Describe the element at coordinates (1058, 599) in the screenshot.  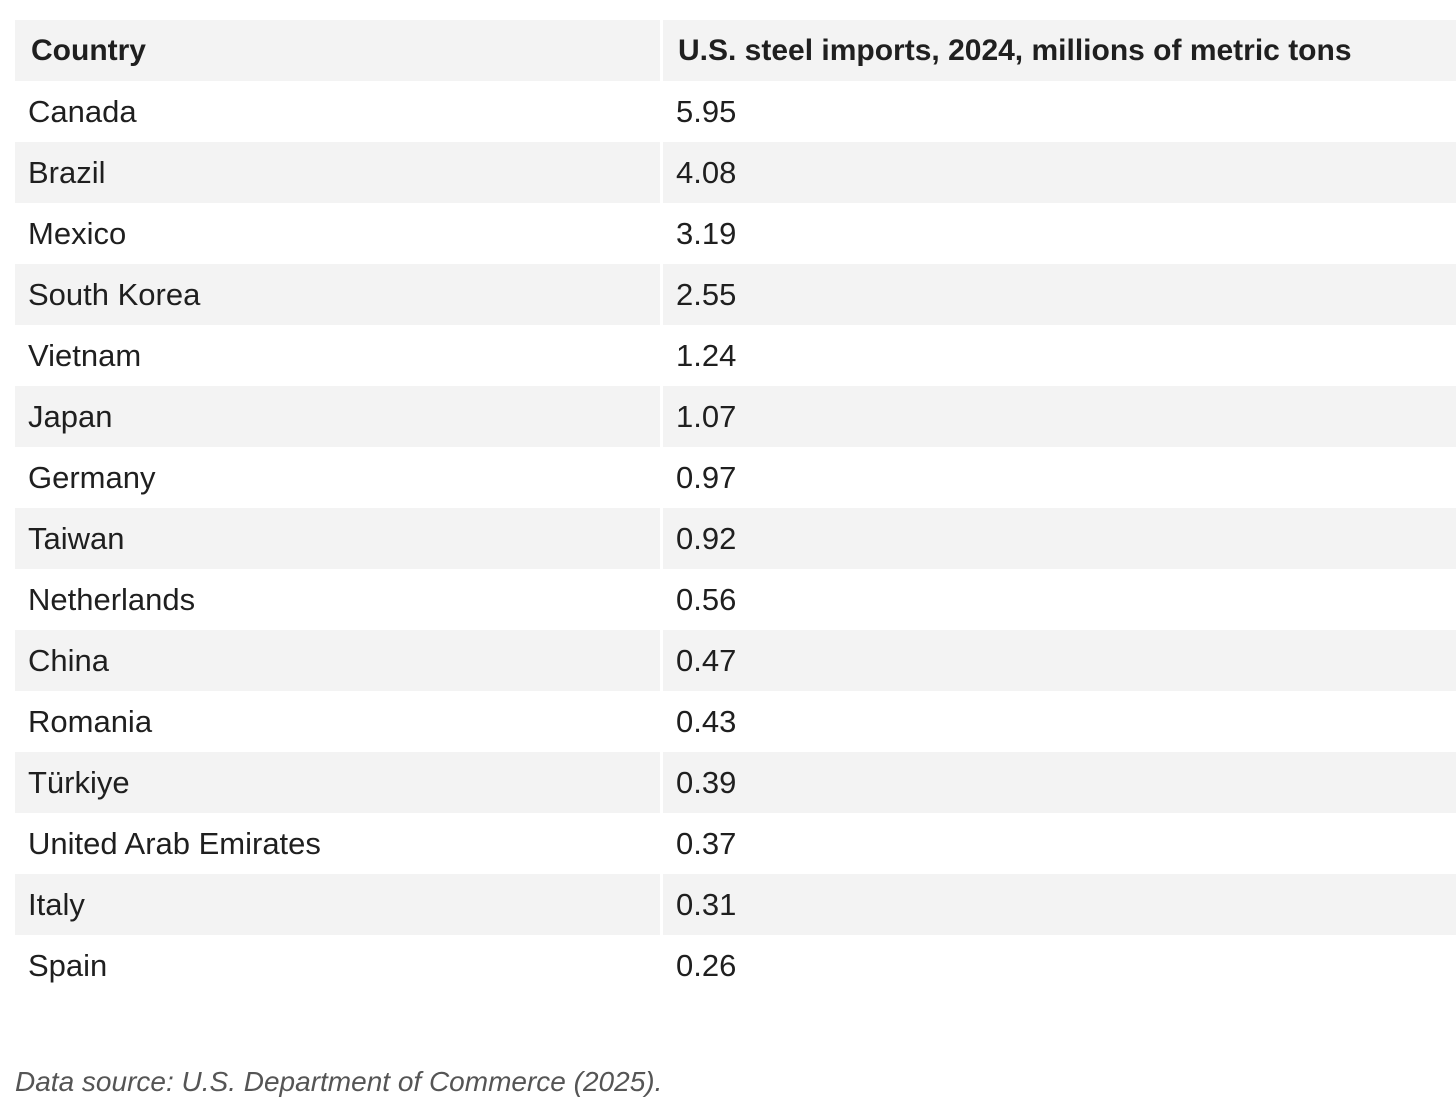
I see `imports-value-cell: 0.56` at that location.